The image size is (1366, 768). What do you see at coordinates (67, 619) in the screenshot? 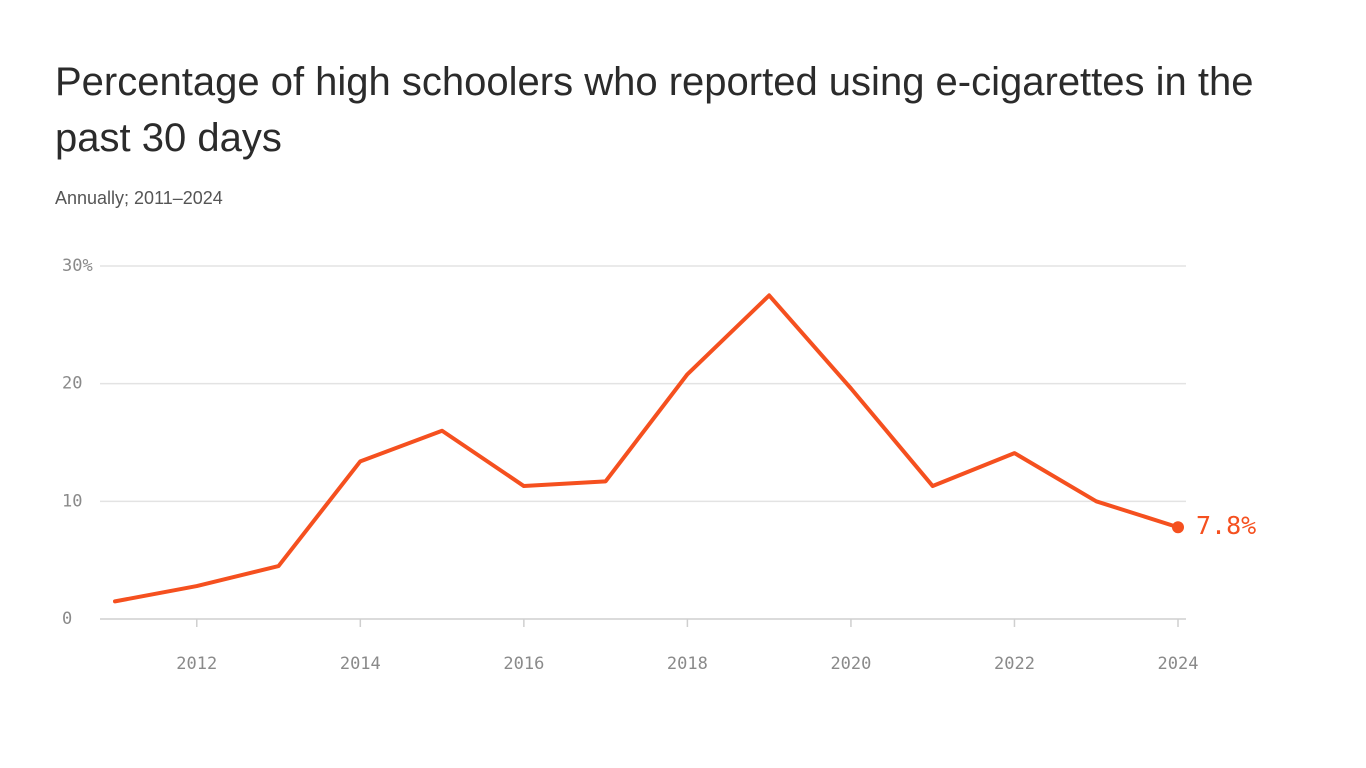
I see `y-tick-label: 0` at bounding box center [67, 619].